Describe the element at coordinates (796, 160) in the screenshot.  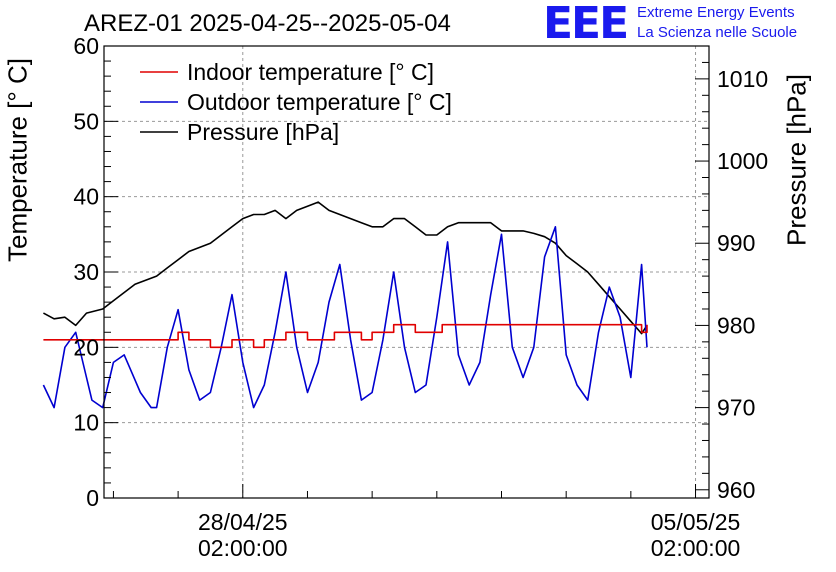
I see `y-axis-right-label: Pressure [hPa]` at that location.